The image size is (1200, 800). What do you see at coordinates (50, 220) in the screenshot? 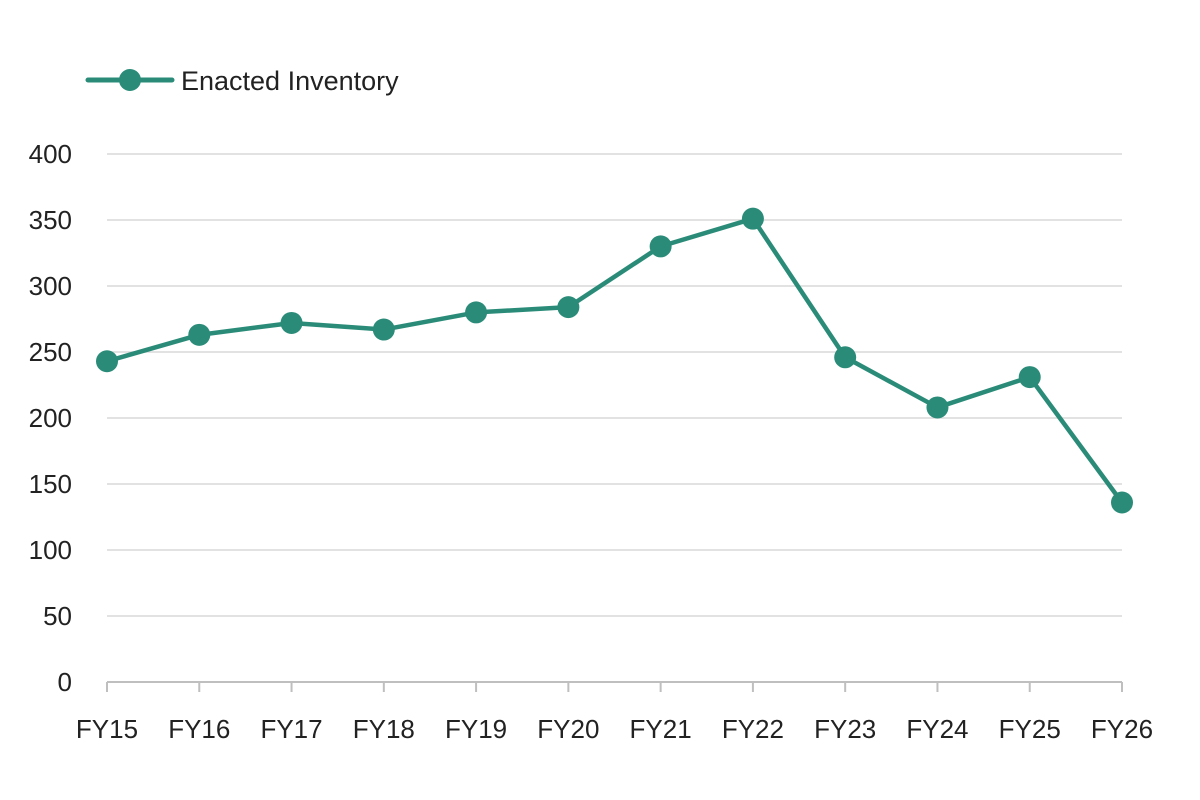
I see `y-tick-label-350: 350` at bounding box center [50, 220].